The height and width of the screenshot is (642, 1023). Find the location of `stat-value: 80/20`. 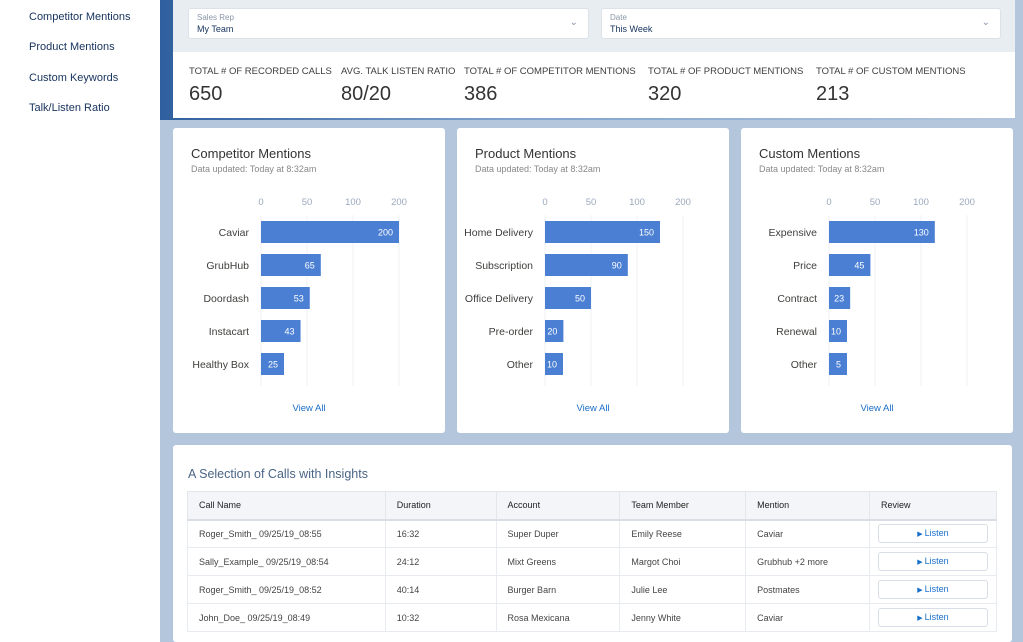

stat-value: 80/20 is located at coordinates (366, 94).